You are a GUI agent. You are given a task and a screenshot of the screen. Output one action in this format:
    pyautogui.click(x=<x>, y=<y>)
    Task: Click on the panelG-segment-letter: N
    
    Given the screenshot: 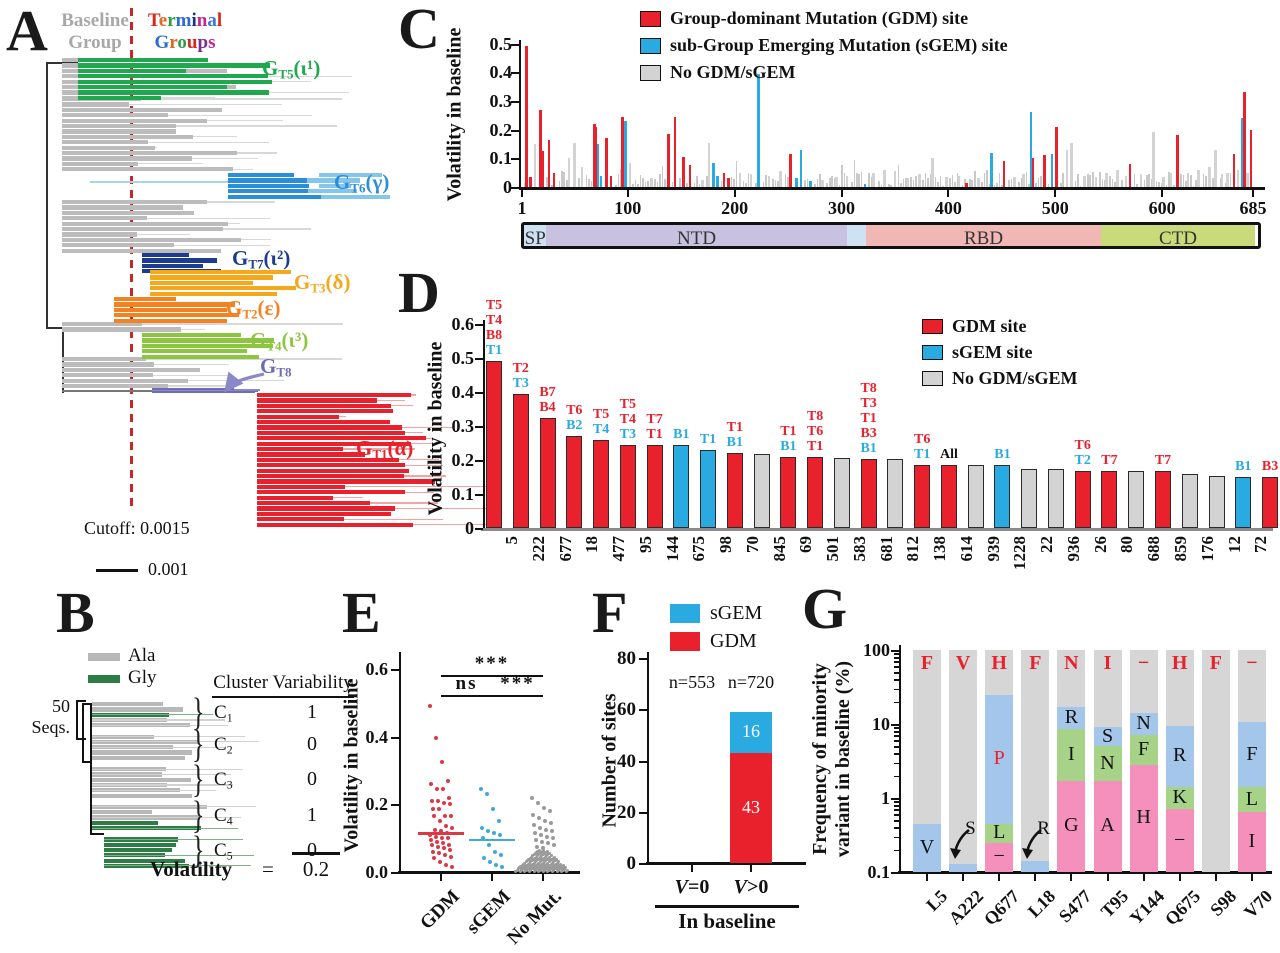 What is the action you would take?
    pyautogui.click(x=1143, y=723)
    